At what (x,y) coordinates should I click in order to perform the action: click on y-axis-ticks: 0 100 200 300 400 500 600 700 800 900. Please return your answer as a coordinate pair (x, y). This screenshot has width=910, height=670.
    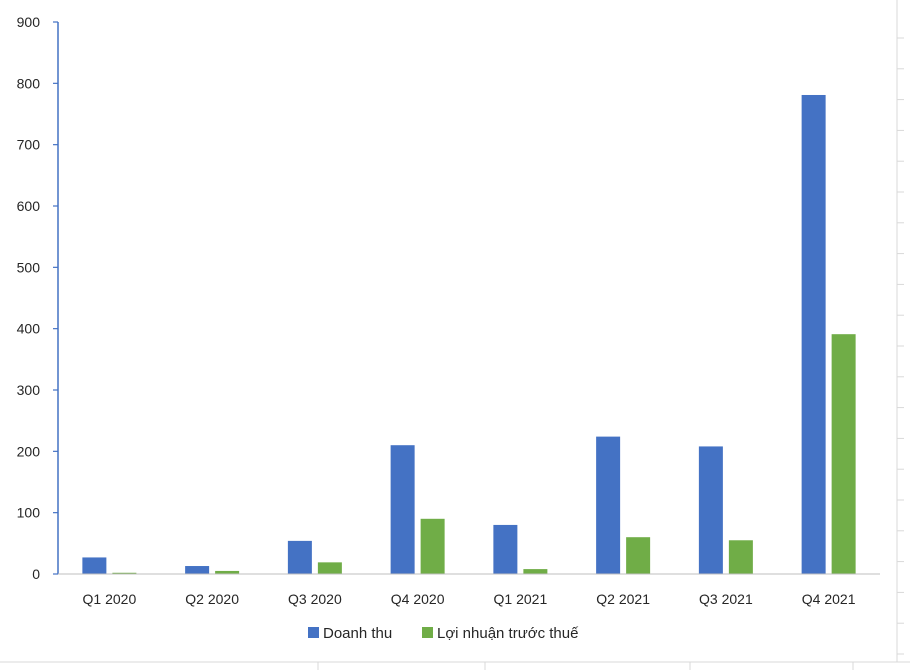
    Looking at the image, I should click on (38, 298).